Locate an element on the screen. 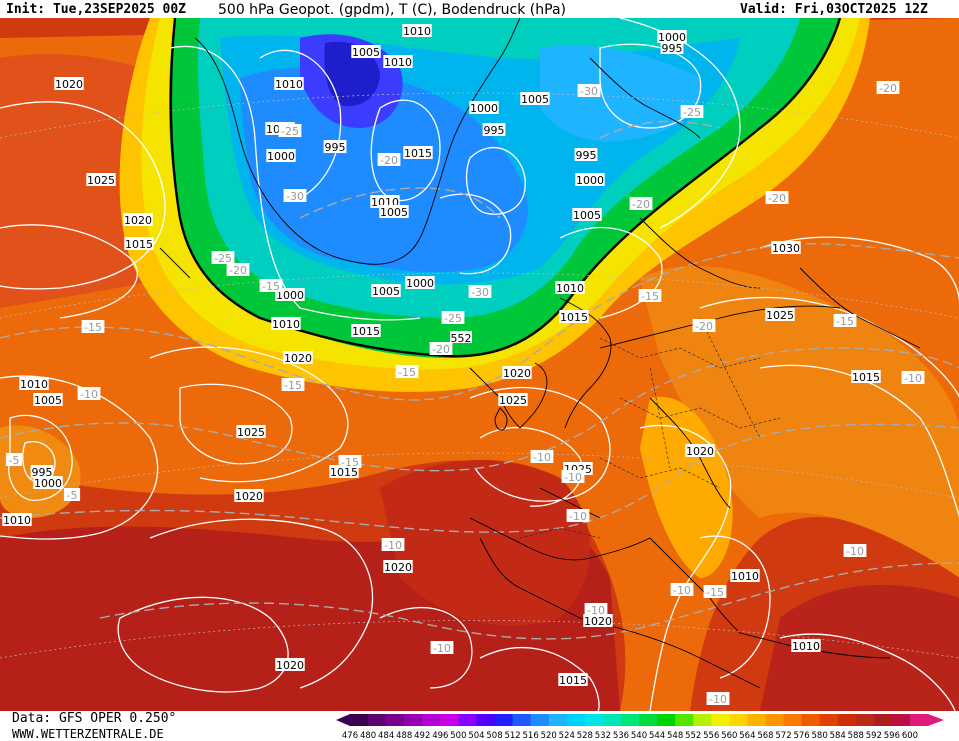  temperature-label-text: -25 is located at coordinates (290, 131).